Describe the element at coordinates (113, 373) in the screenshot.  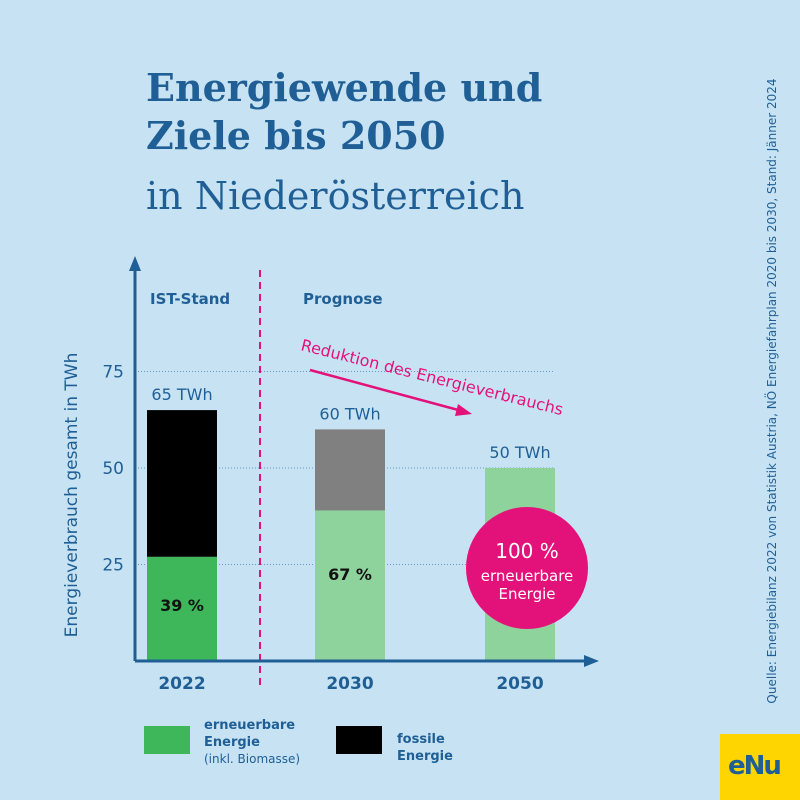
I see `y-tick-label-75: 75` at that location.